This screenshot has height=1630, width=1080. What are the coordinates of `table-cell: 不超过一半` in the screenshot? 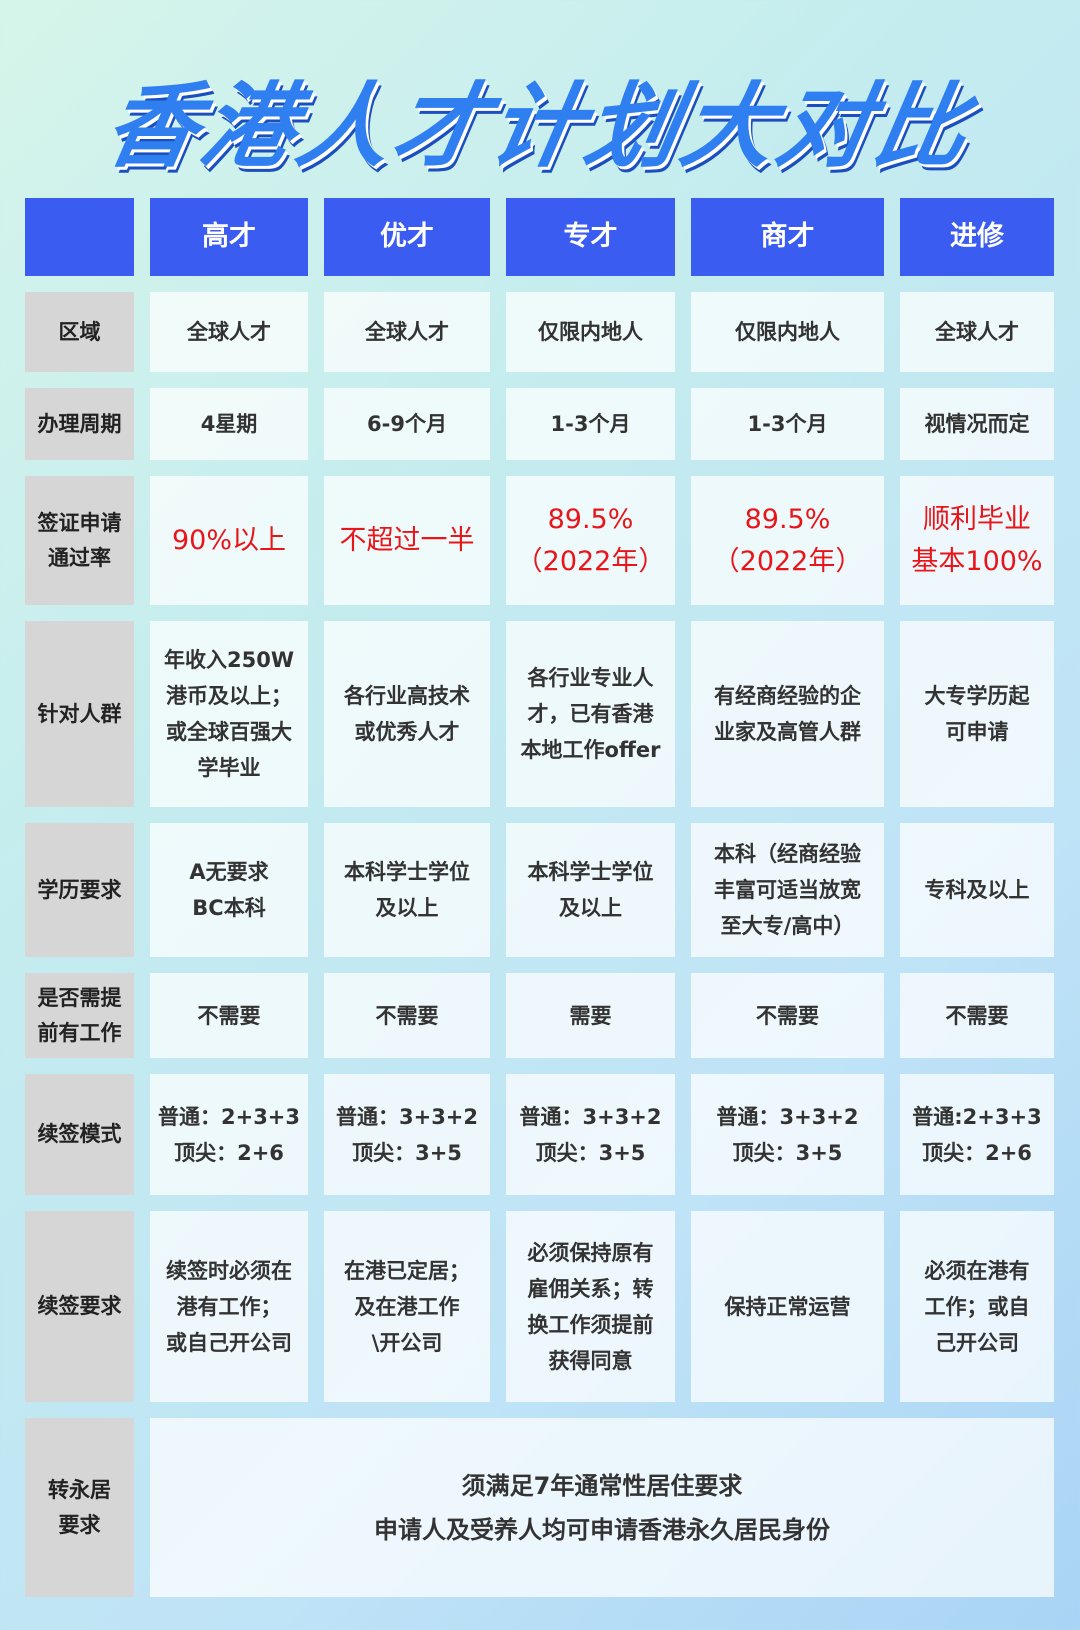 It's located at (407, 540).